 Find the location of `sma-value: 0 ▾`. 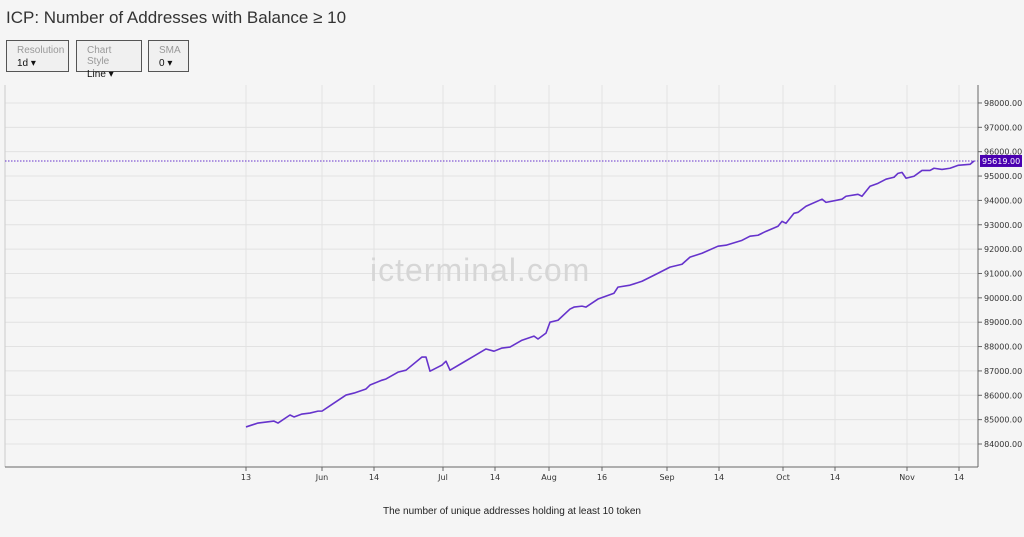

sma-value: 0 ▾ is located at coordinates (166, 63).